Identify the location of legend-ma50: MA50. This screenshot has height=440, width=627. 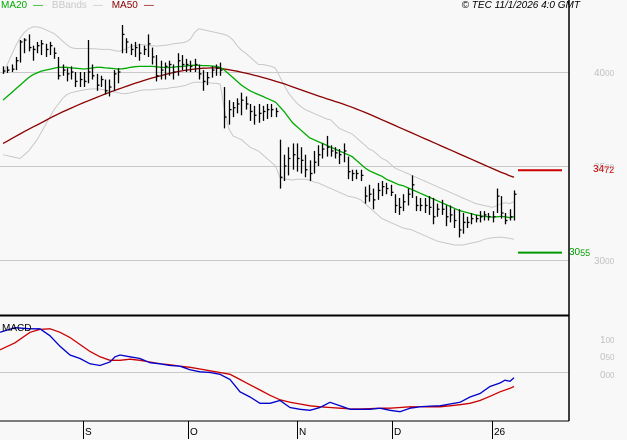
(124, 5).